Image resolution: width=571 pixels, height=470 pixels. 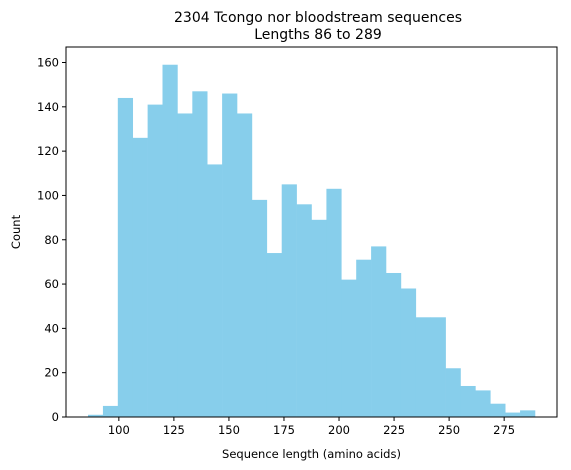 What do you see at coordinates (51, 284) in the screenshot?
I see `y-tick-label: 60` at bounding box center [51, 284].